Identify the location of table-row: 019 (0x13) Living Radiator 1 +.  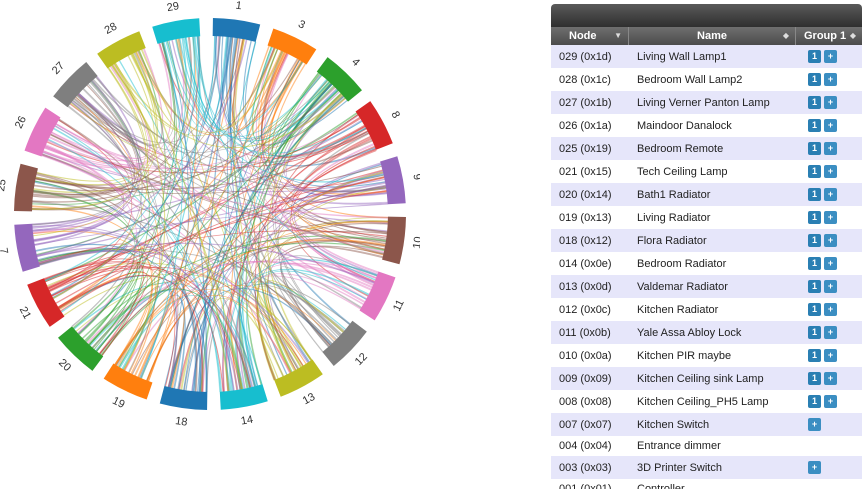
(706, 217).